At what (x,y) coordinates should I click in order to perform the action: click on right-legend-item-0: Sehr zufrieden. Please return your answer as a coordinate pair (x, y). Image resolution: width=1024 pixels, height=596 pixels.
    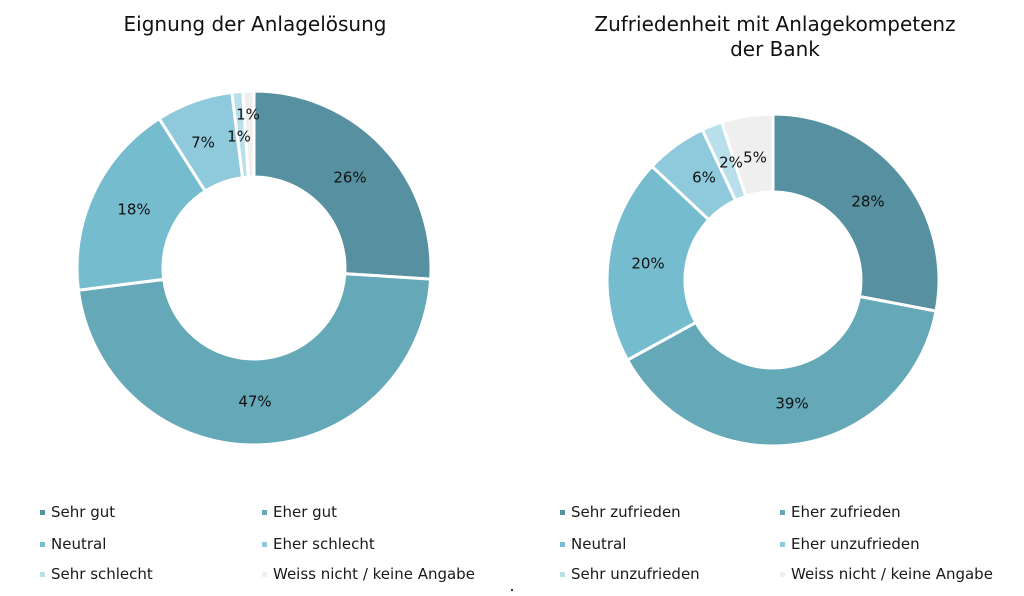
    Looking at the image, I should click on (620, 512).